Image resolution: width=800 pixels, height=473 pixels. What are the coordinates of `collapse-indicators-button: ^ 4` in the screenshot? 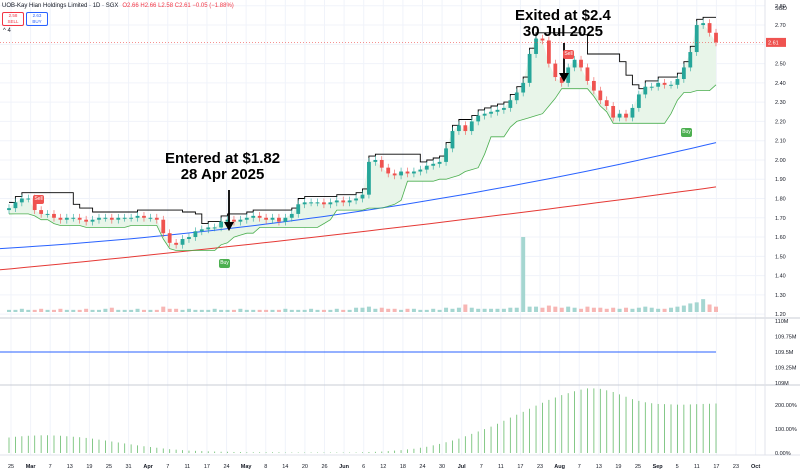 It's located at (7, 31).